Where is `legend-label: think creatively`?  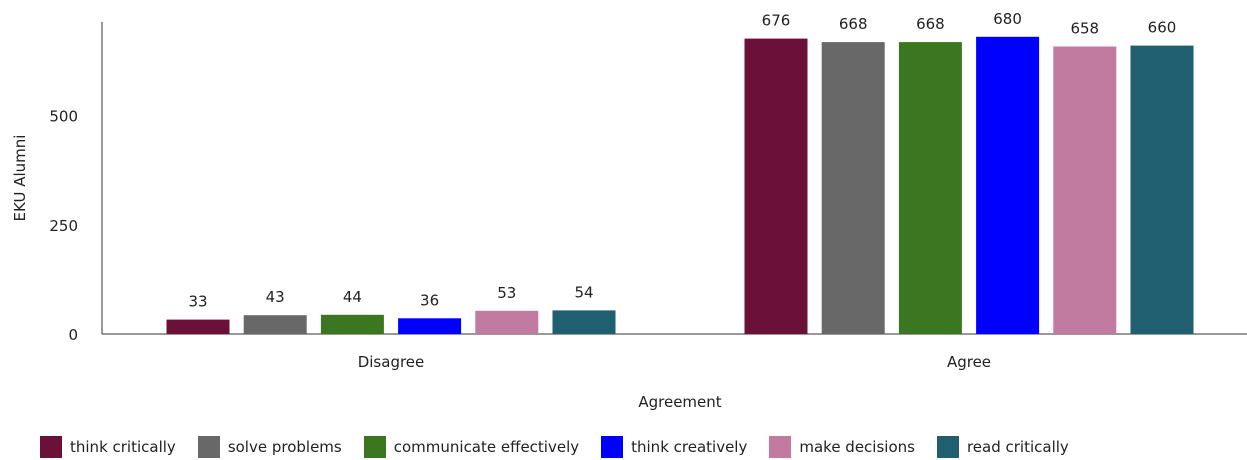 legend-label: think creatively is located at coordinates (689, 447).